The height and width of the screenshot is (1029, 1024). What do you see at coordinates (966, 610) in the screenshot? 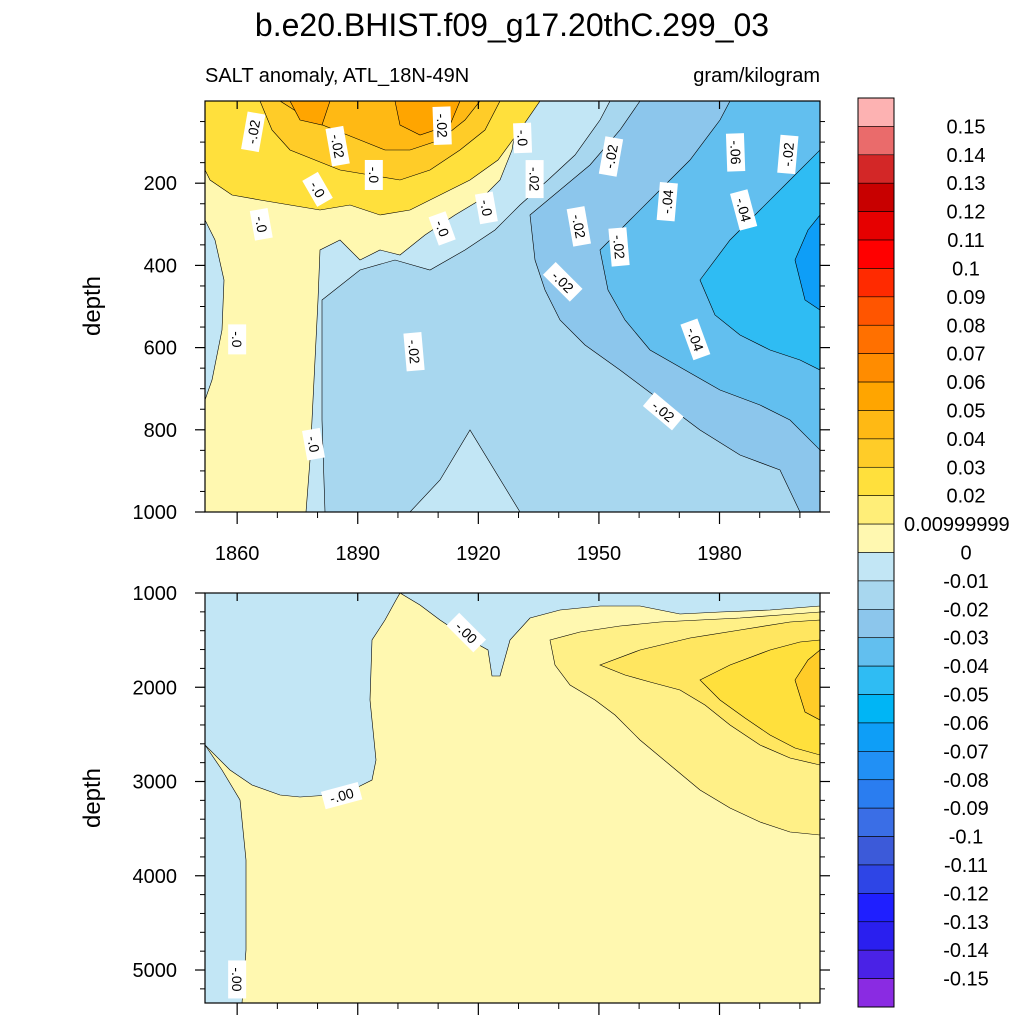
I see `colorbar-label: -0.02` at bounding box center [966, 610].